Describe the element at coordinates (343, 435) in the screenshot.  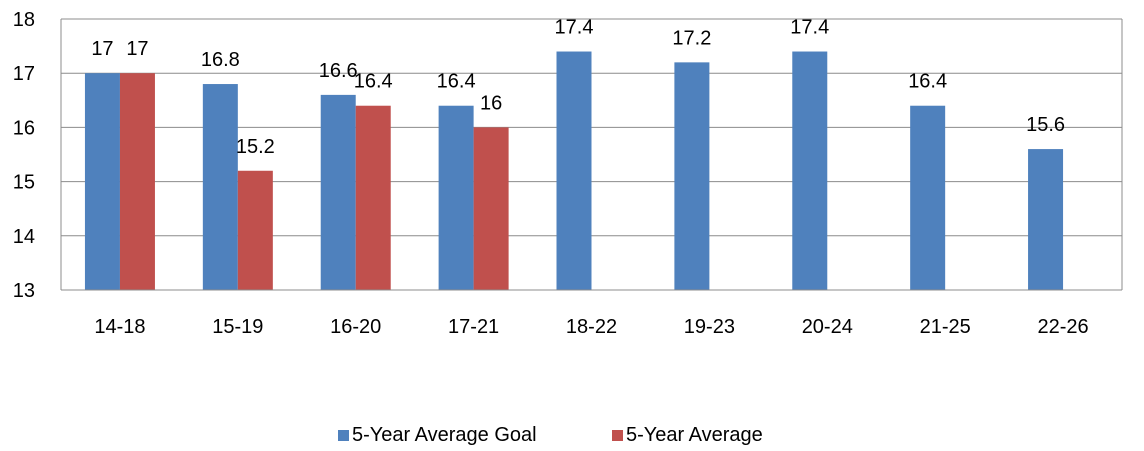
I see `legend-swatch-goal` at that location.